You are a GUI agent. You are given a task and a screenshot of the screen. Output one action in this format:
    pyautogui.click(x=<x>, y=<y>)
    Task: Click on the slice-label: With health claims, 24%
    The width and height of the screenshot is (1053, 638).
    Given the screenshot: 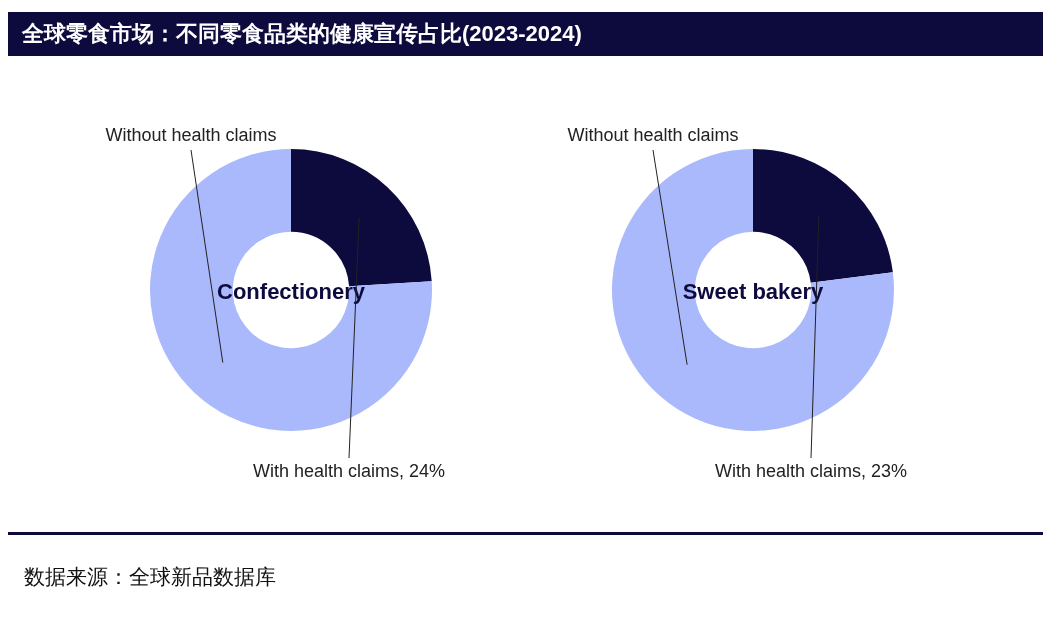 What is the action you would take?
    pyautogui.click(x=349, y=470)
    